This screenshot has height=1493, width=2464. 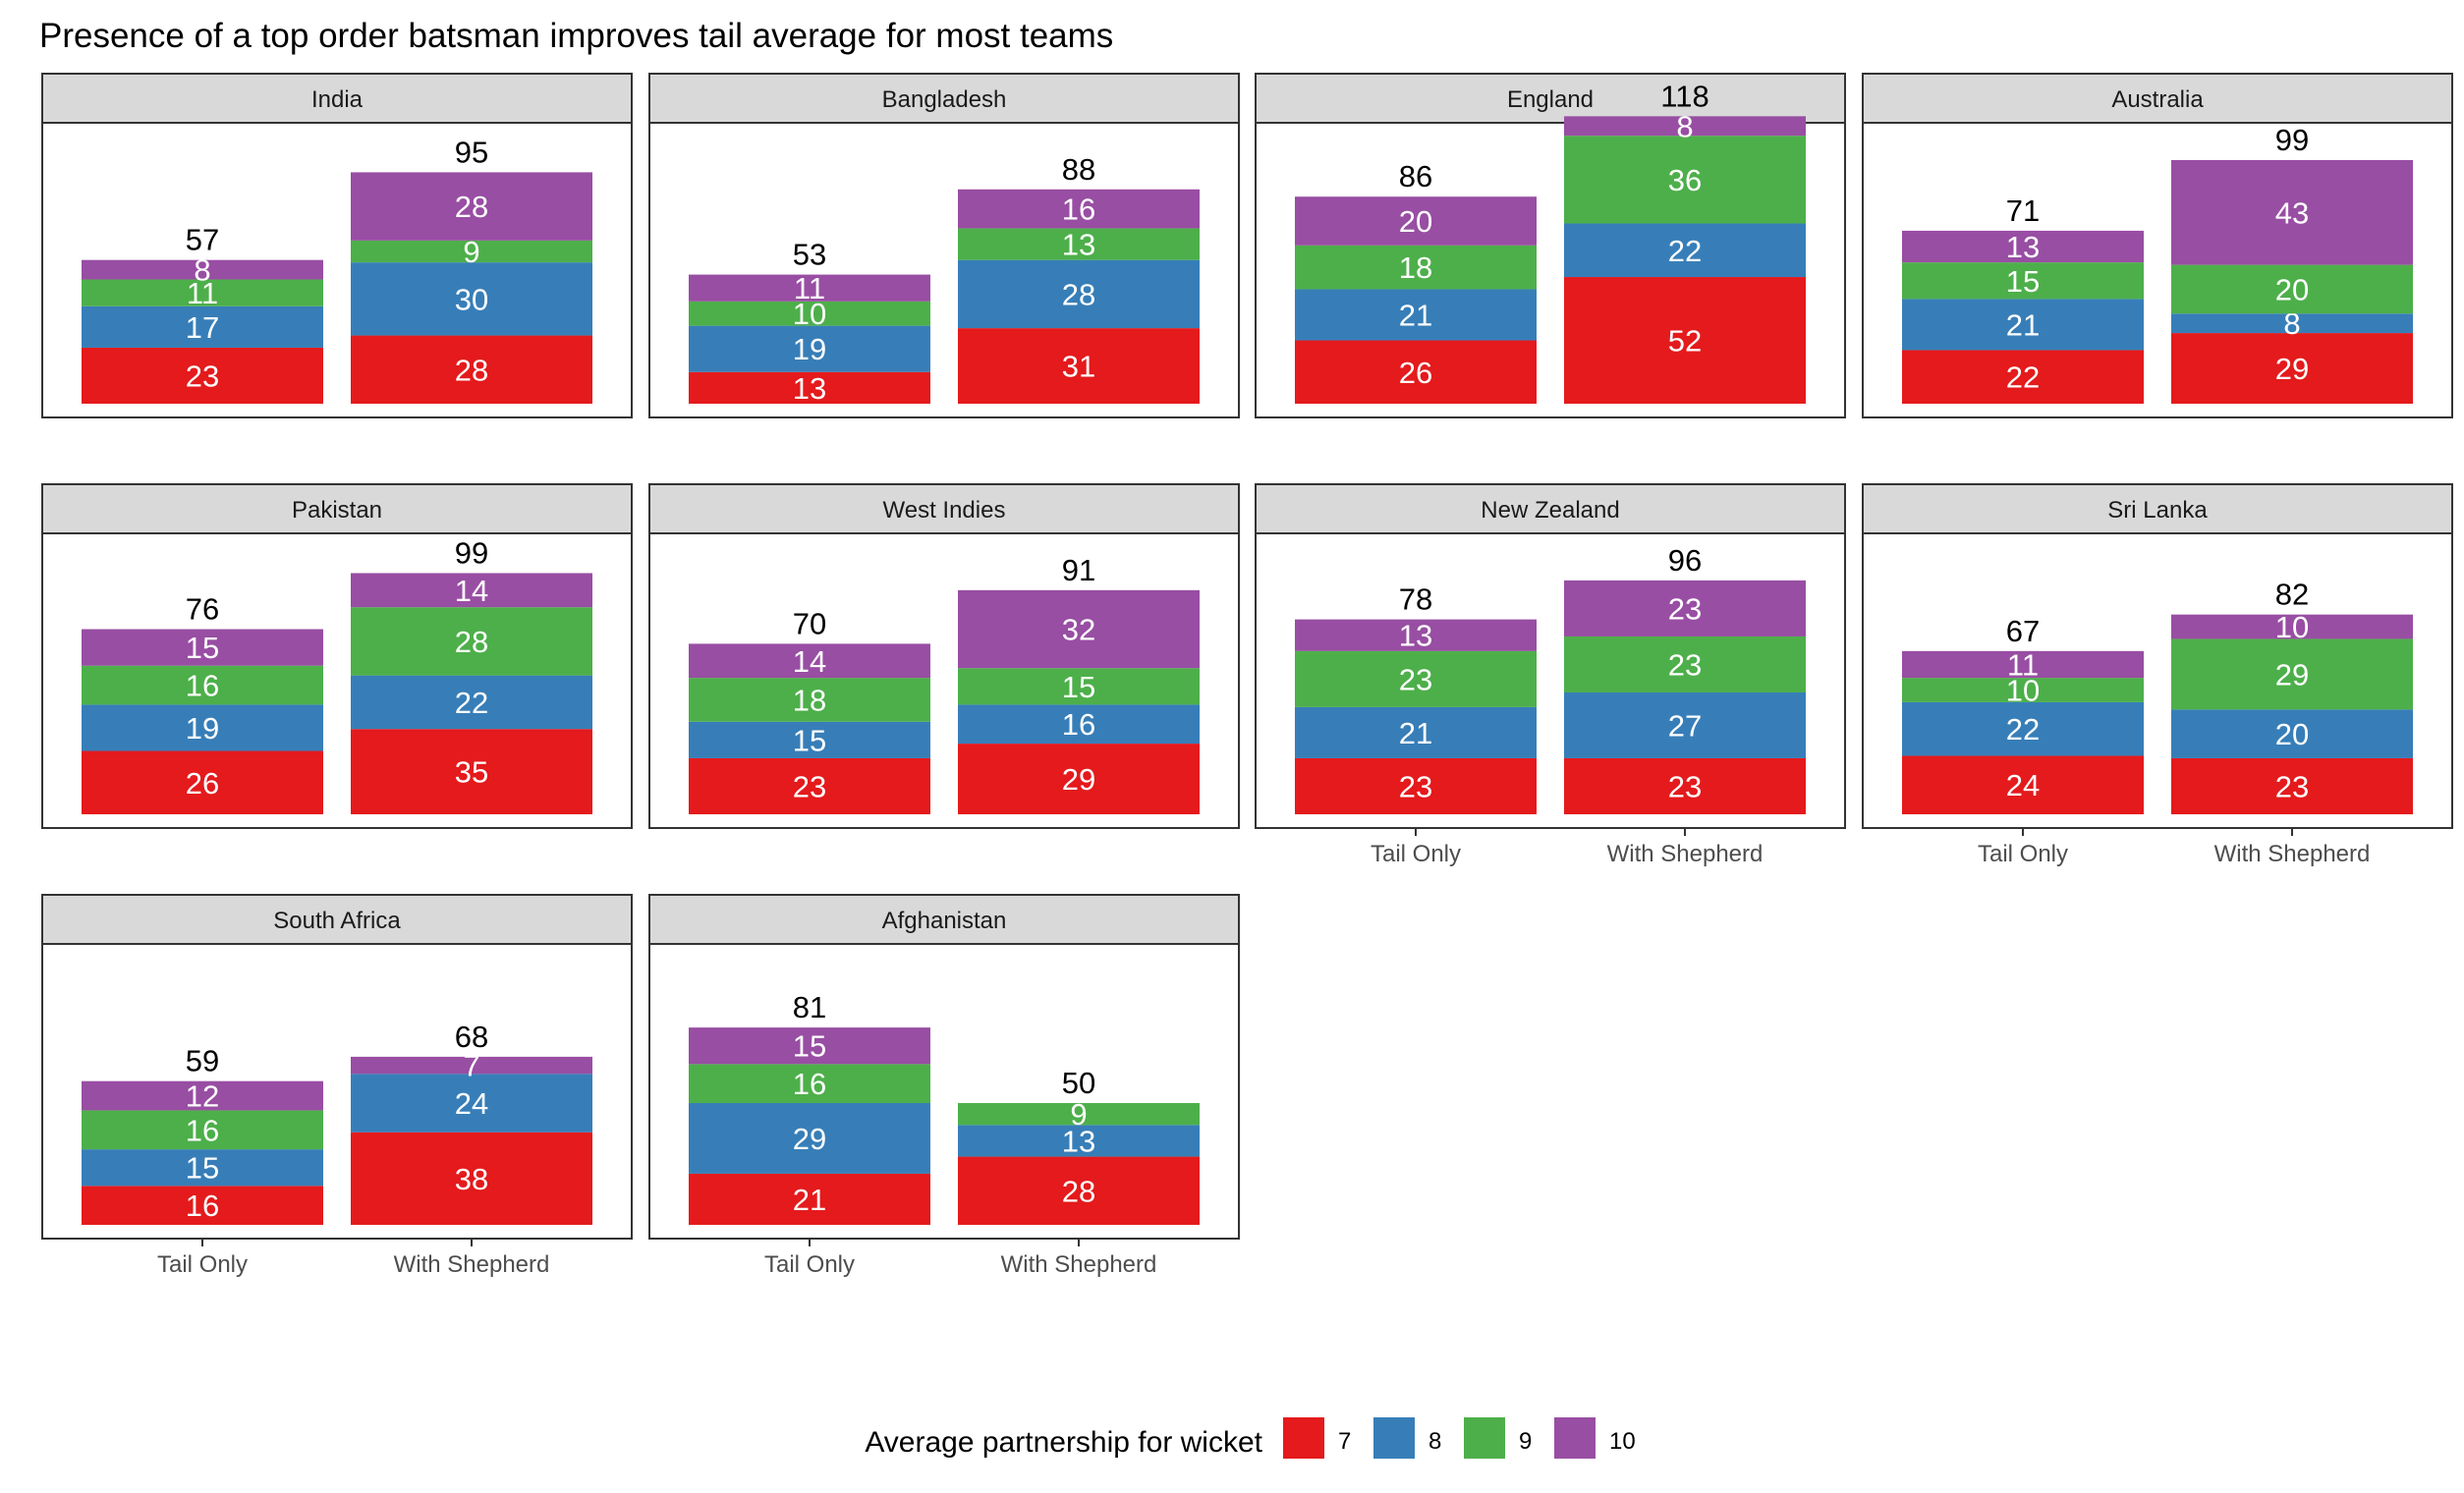 I want to click on segment-value-label: 52, so click(x=1685, y=341).